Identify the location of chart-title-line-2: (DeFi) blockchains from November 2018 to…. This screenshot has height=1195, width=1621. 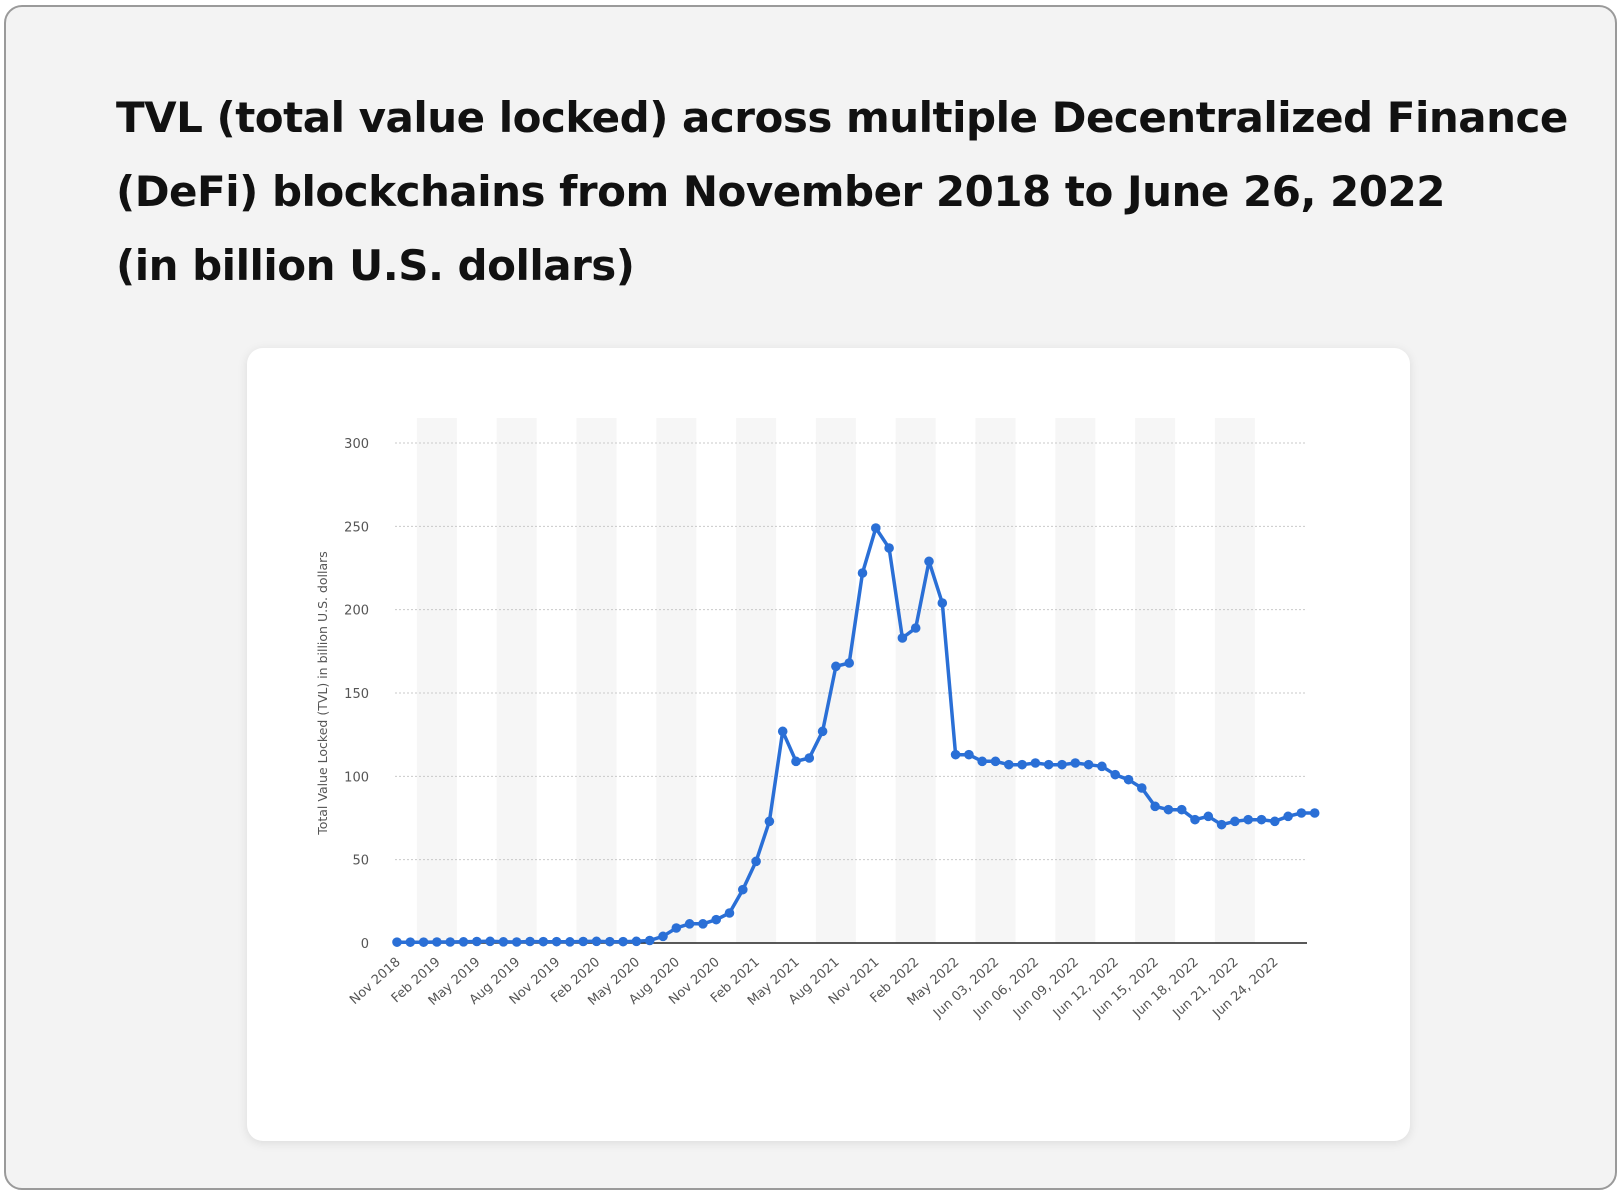
(780, 191).